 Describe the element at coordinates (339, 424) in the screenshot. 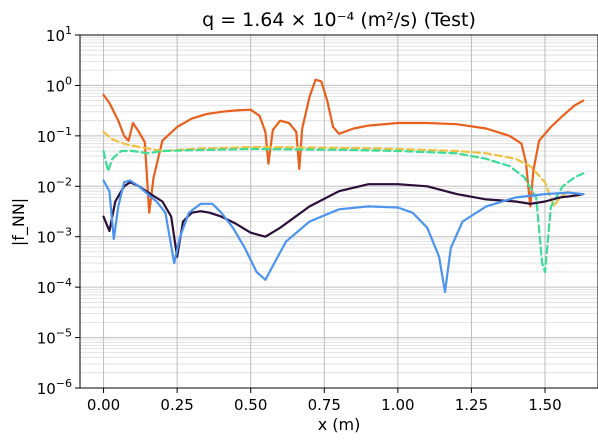

I see `x-axis-label: x (m)` at that location.